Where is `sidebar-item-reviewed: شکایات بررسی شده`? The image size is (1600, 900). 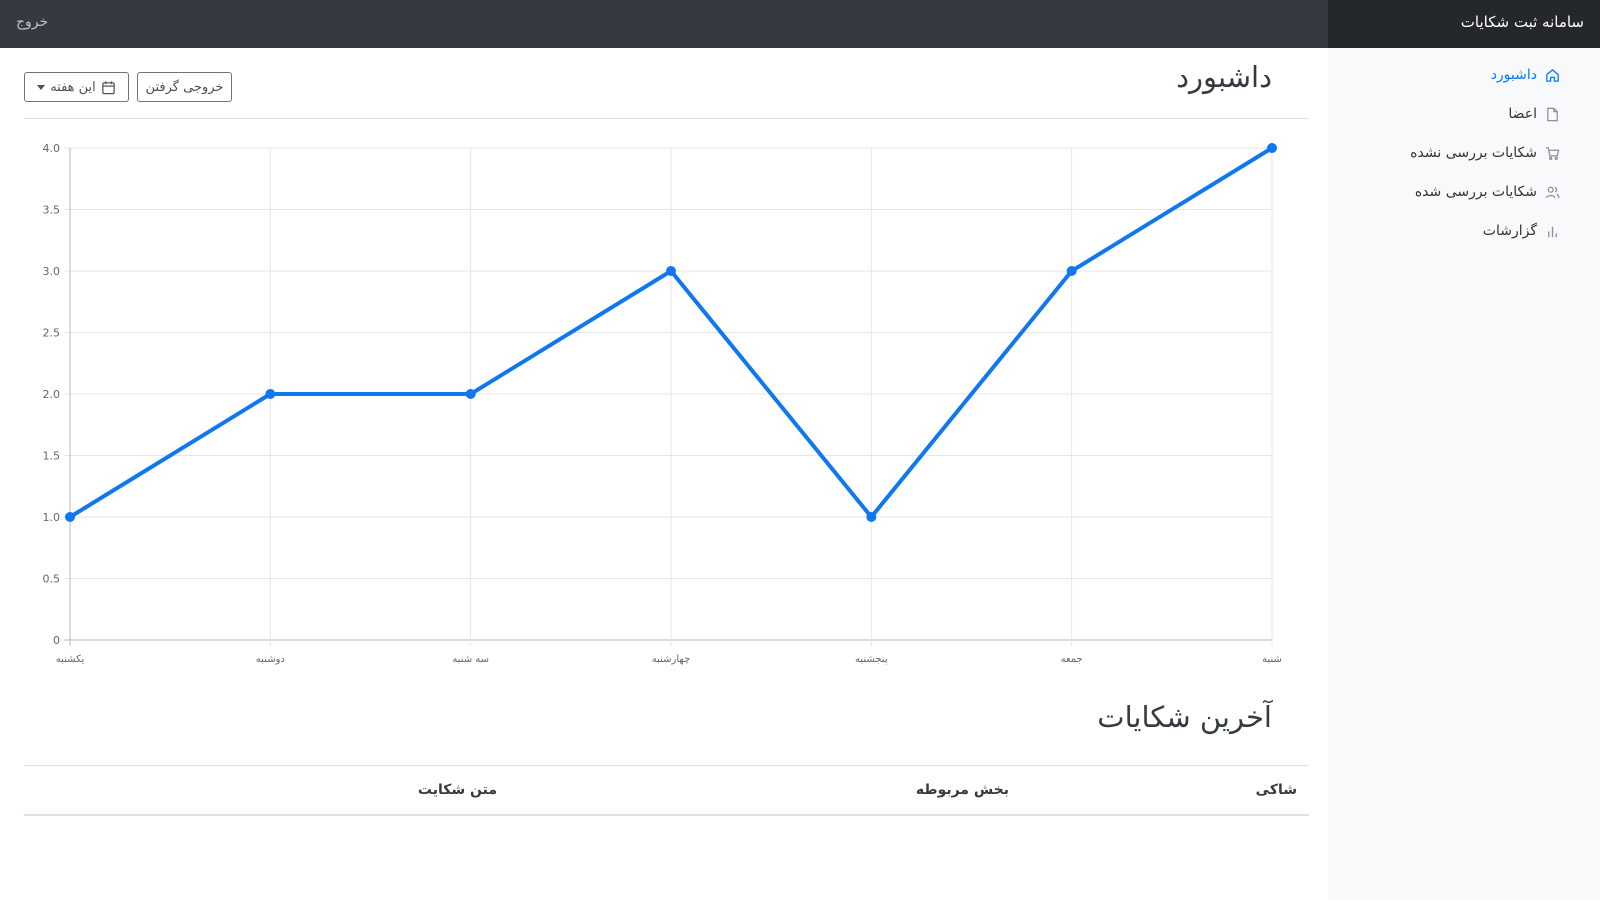
sidebar-item-reviewed: شکایات بررسی شده is located at coordinates (1487, 192).